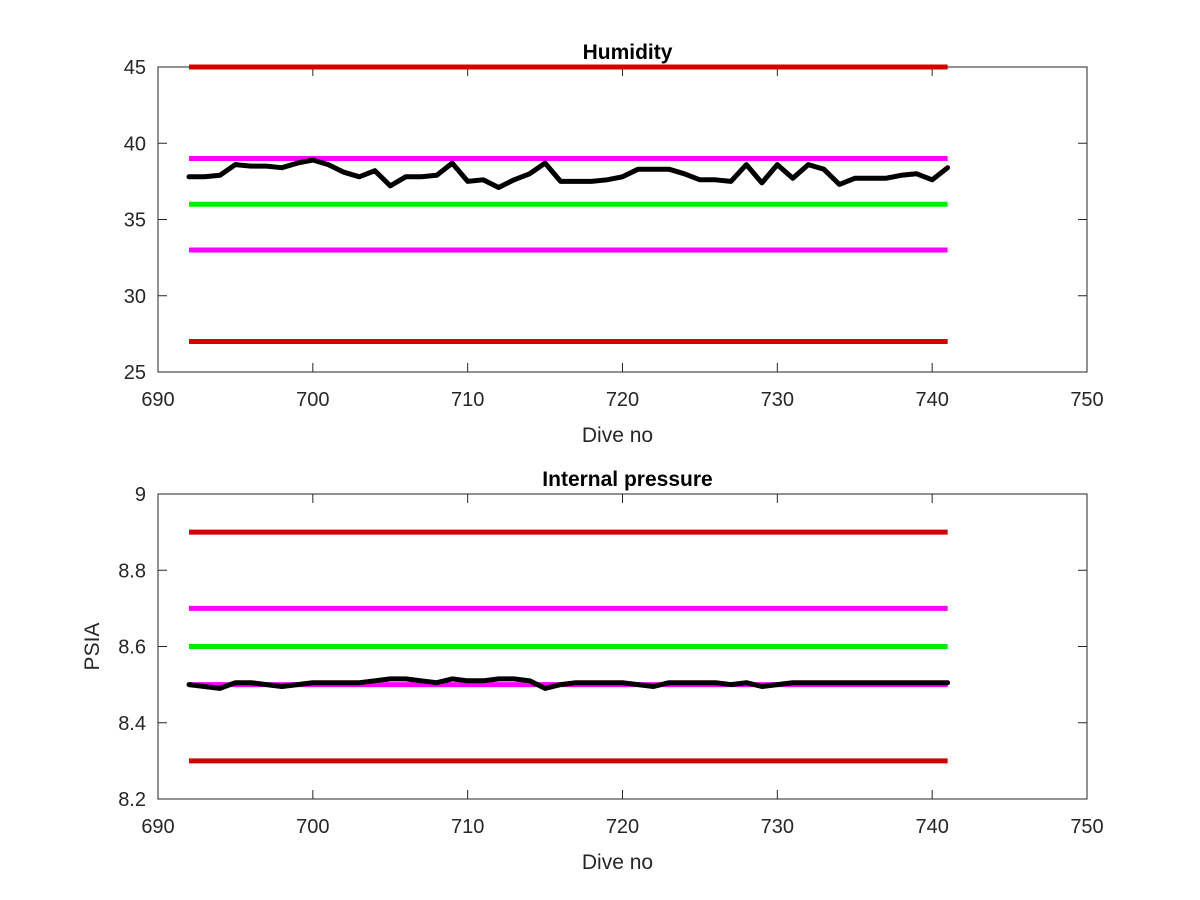 This screenshot has width=1200, height=900. Describe the element at coordinates (568, 173) in the screenshot. I see `data-series-line` at that location.